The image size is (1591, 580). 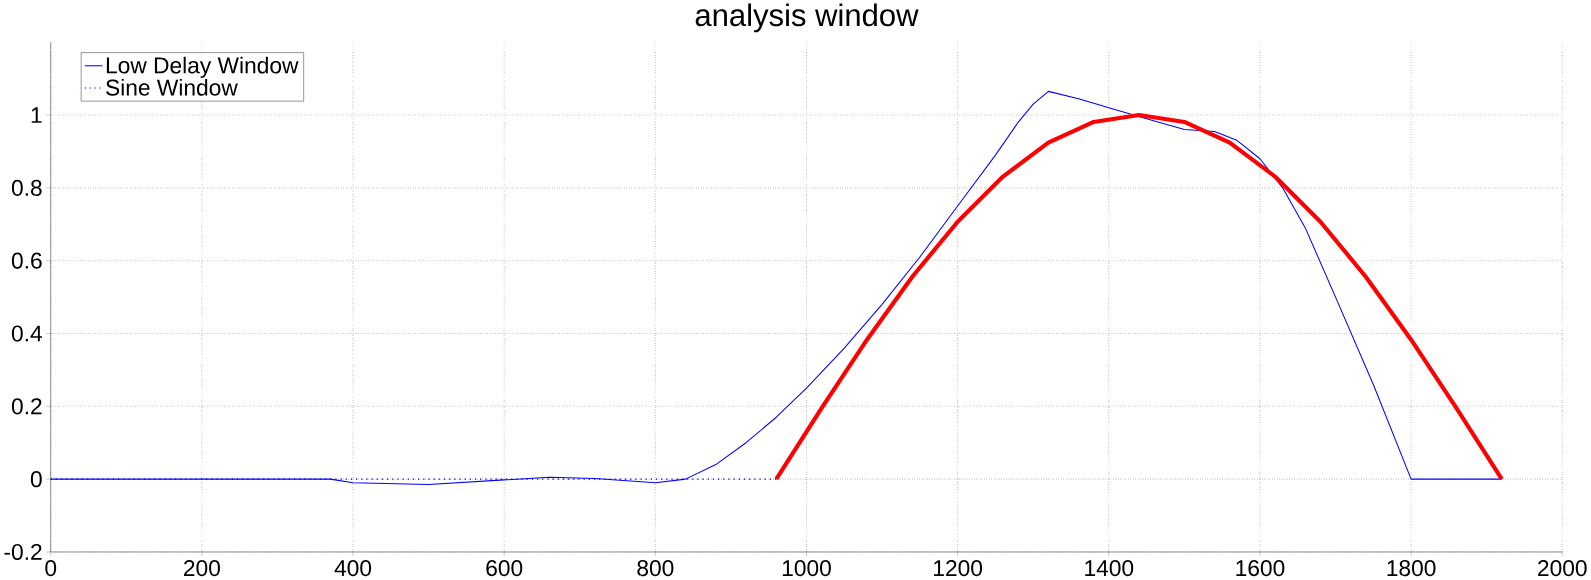 I want to click on y-tick-label: -0.2, so click(x=23, y=552).